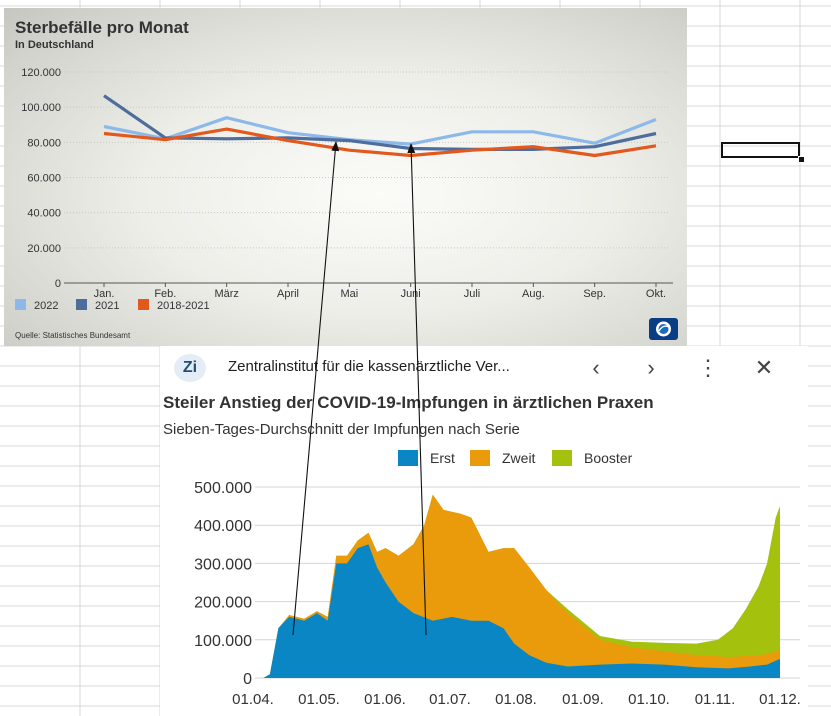 This screenshot has width=831, height=716. Describe the element at coordinates (253, 699) in the screenshot. I see `x-tick-label: 01.04.` at that location.